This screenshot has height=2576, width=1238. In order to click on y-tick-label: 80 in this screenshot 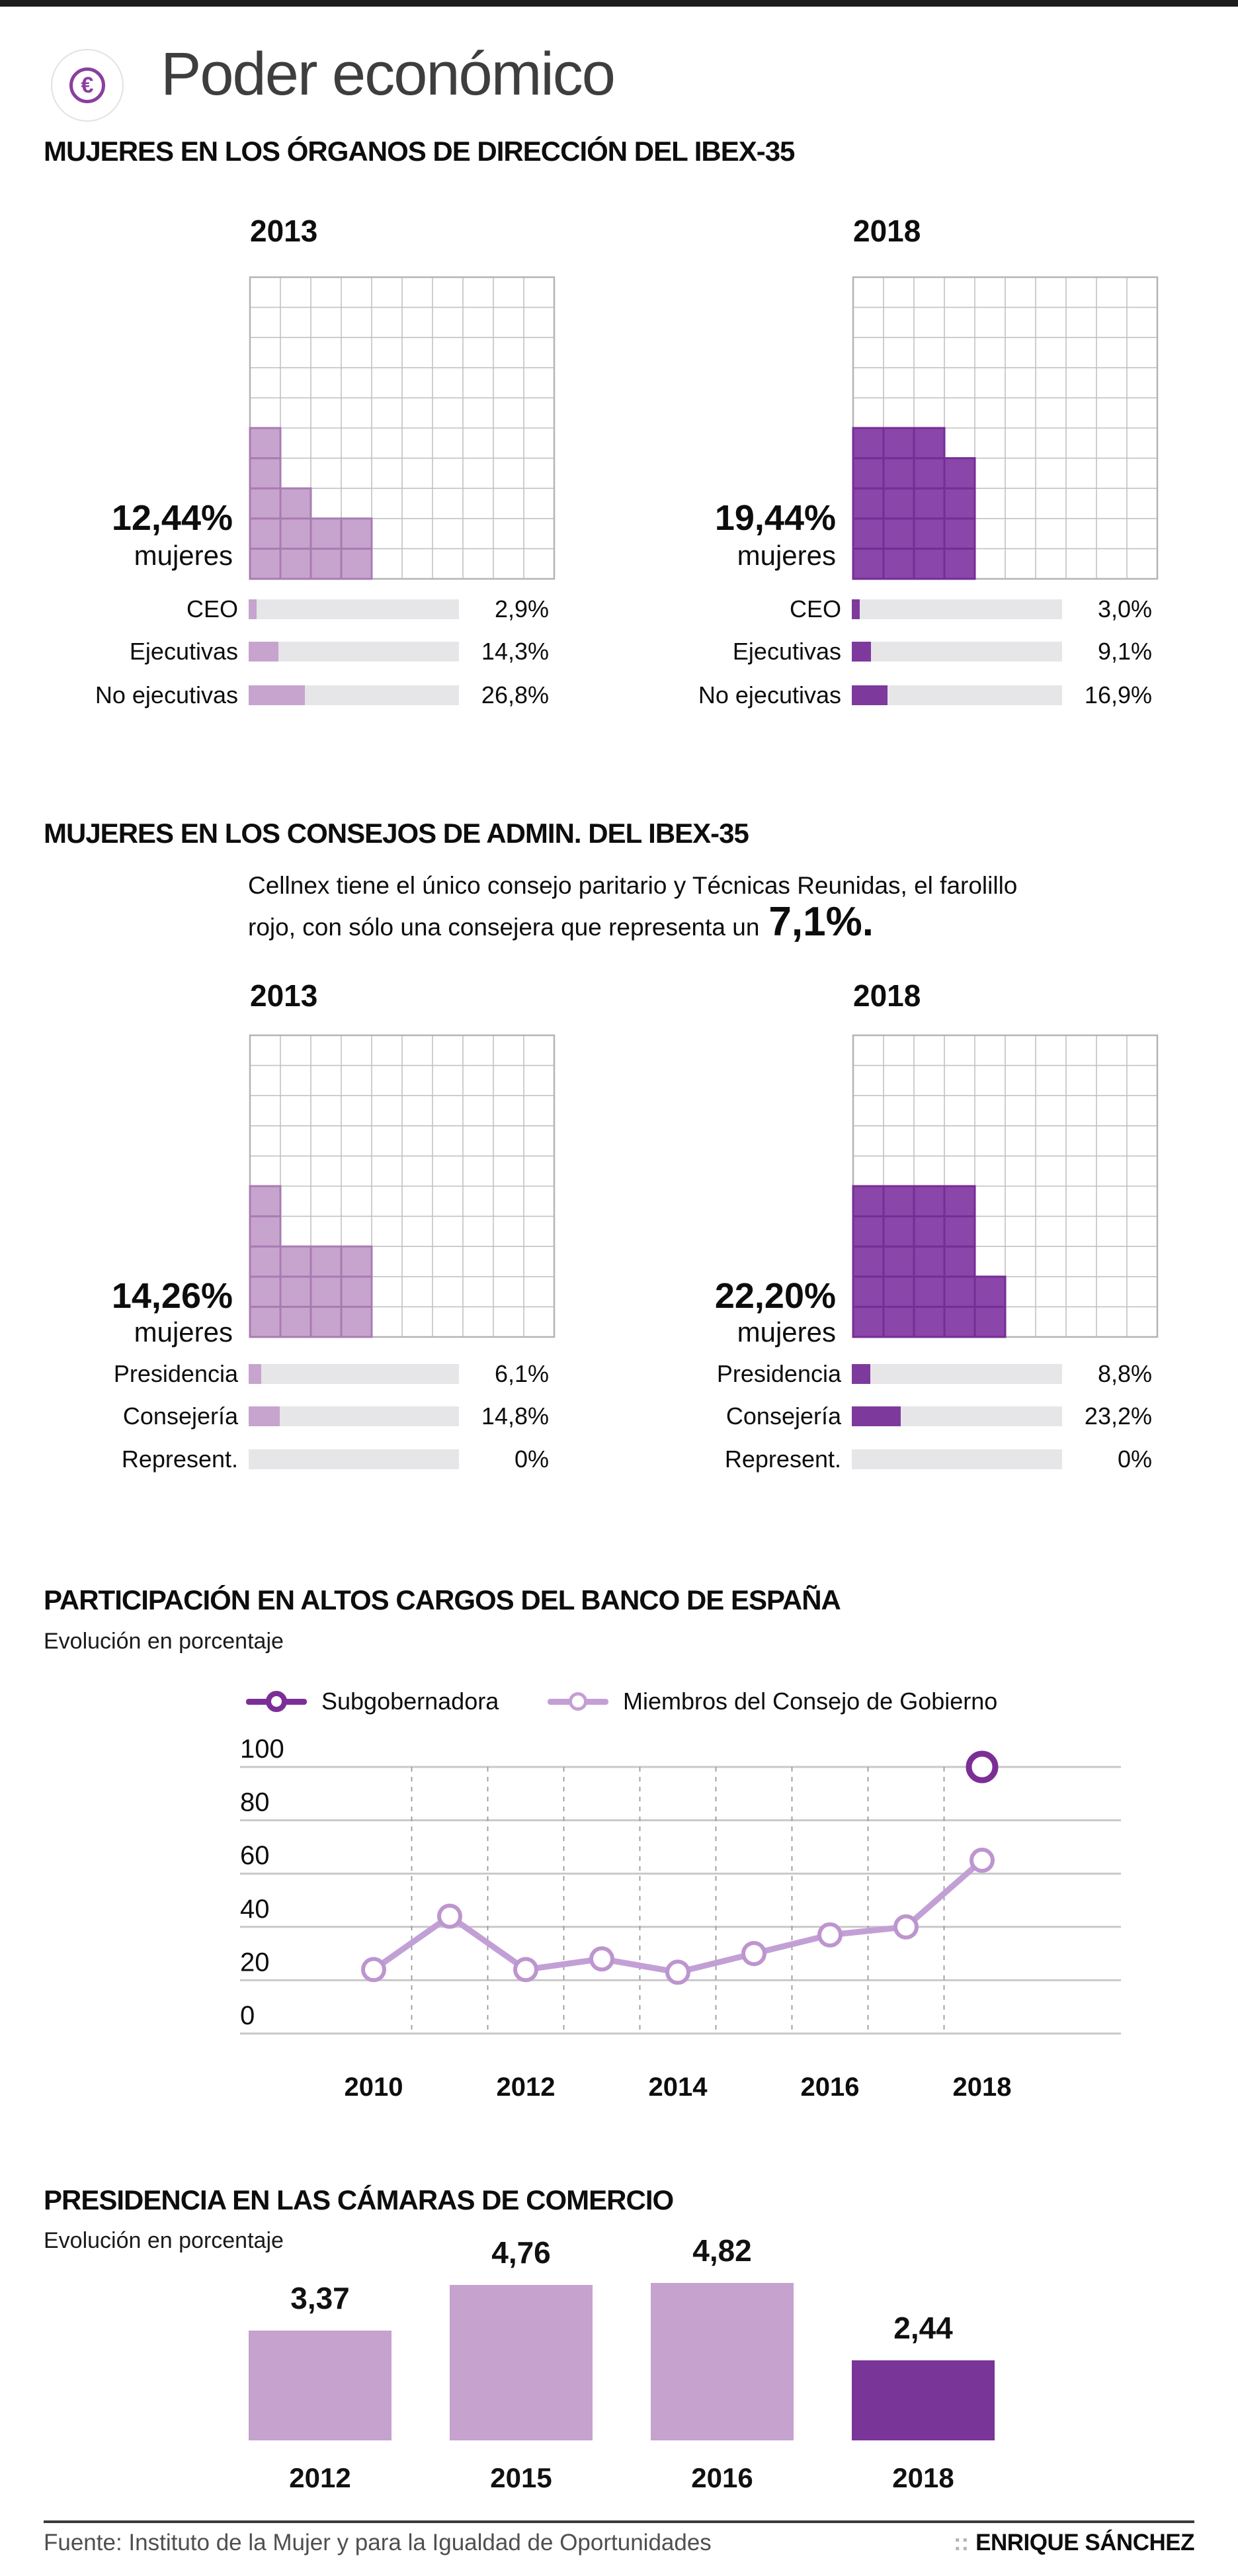, I will do `click(255, 1802)`.